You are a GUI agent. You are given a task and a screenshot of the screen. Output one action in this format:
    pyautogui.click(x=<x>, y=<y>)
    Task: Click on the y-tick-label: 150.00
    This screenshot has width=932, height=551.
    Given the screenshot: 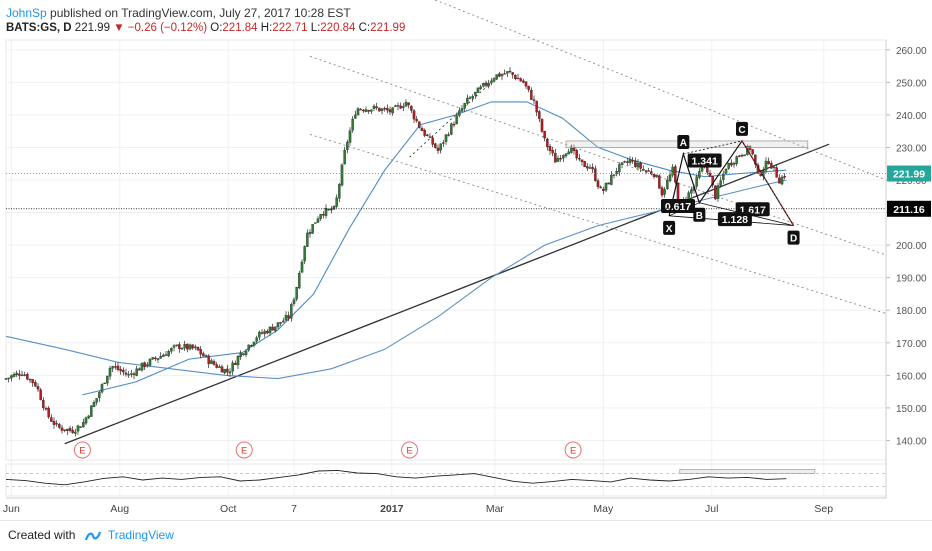 What is the action you would take?
    pyautogui.click(x=911, y=409)
    